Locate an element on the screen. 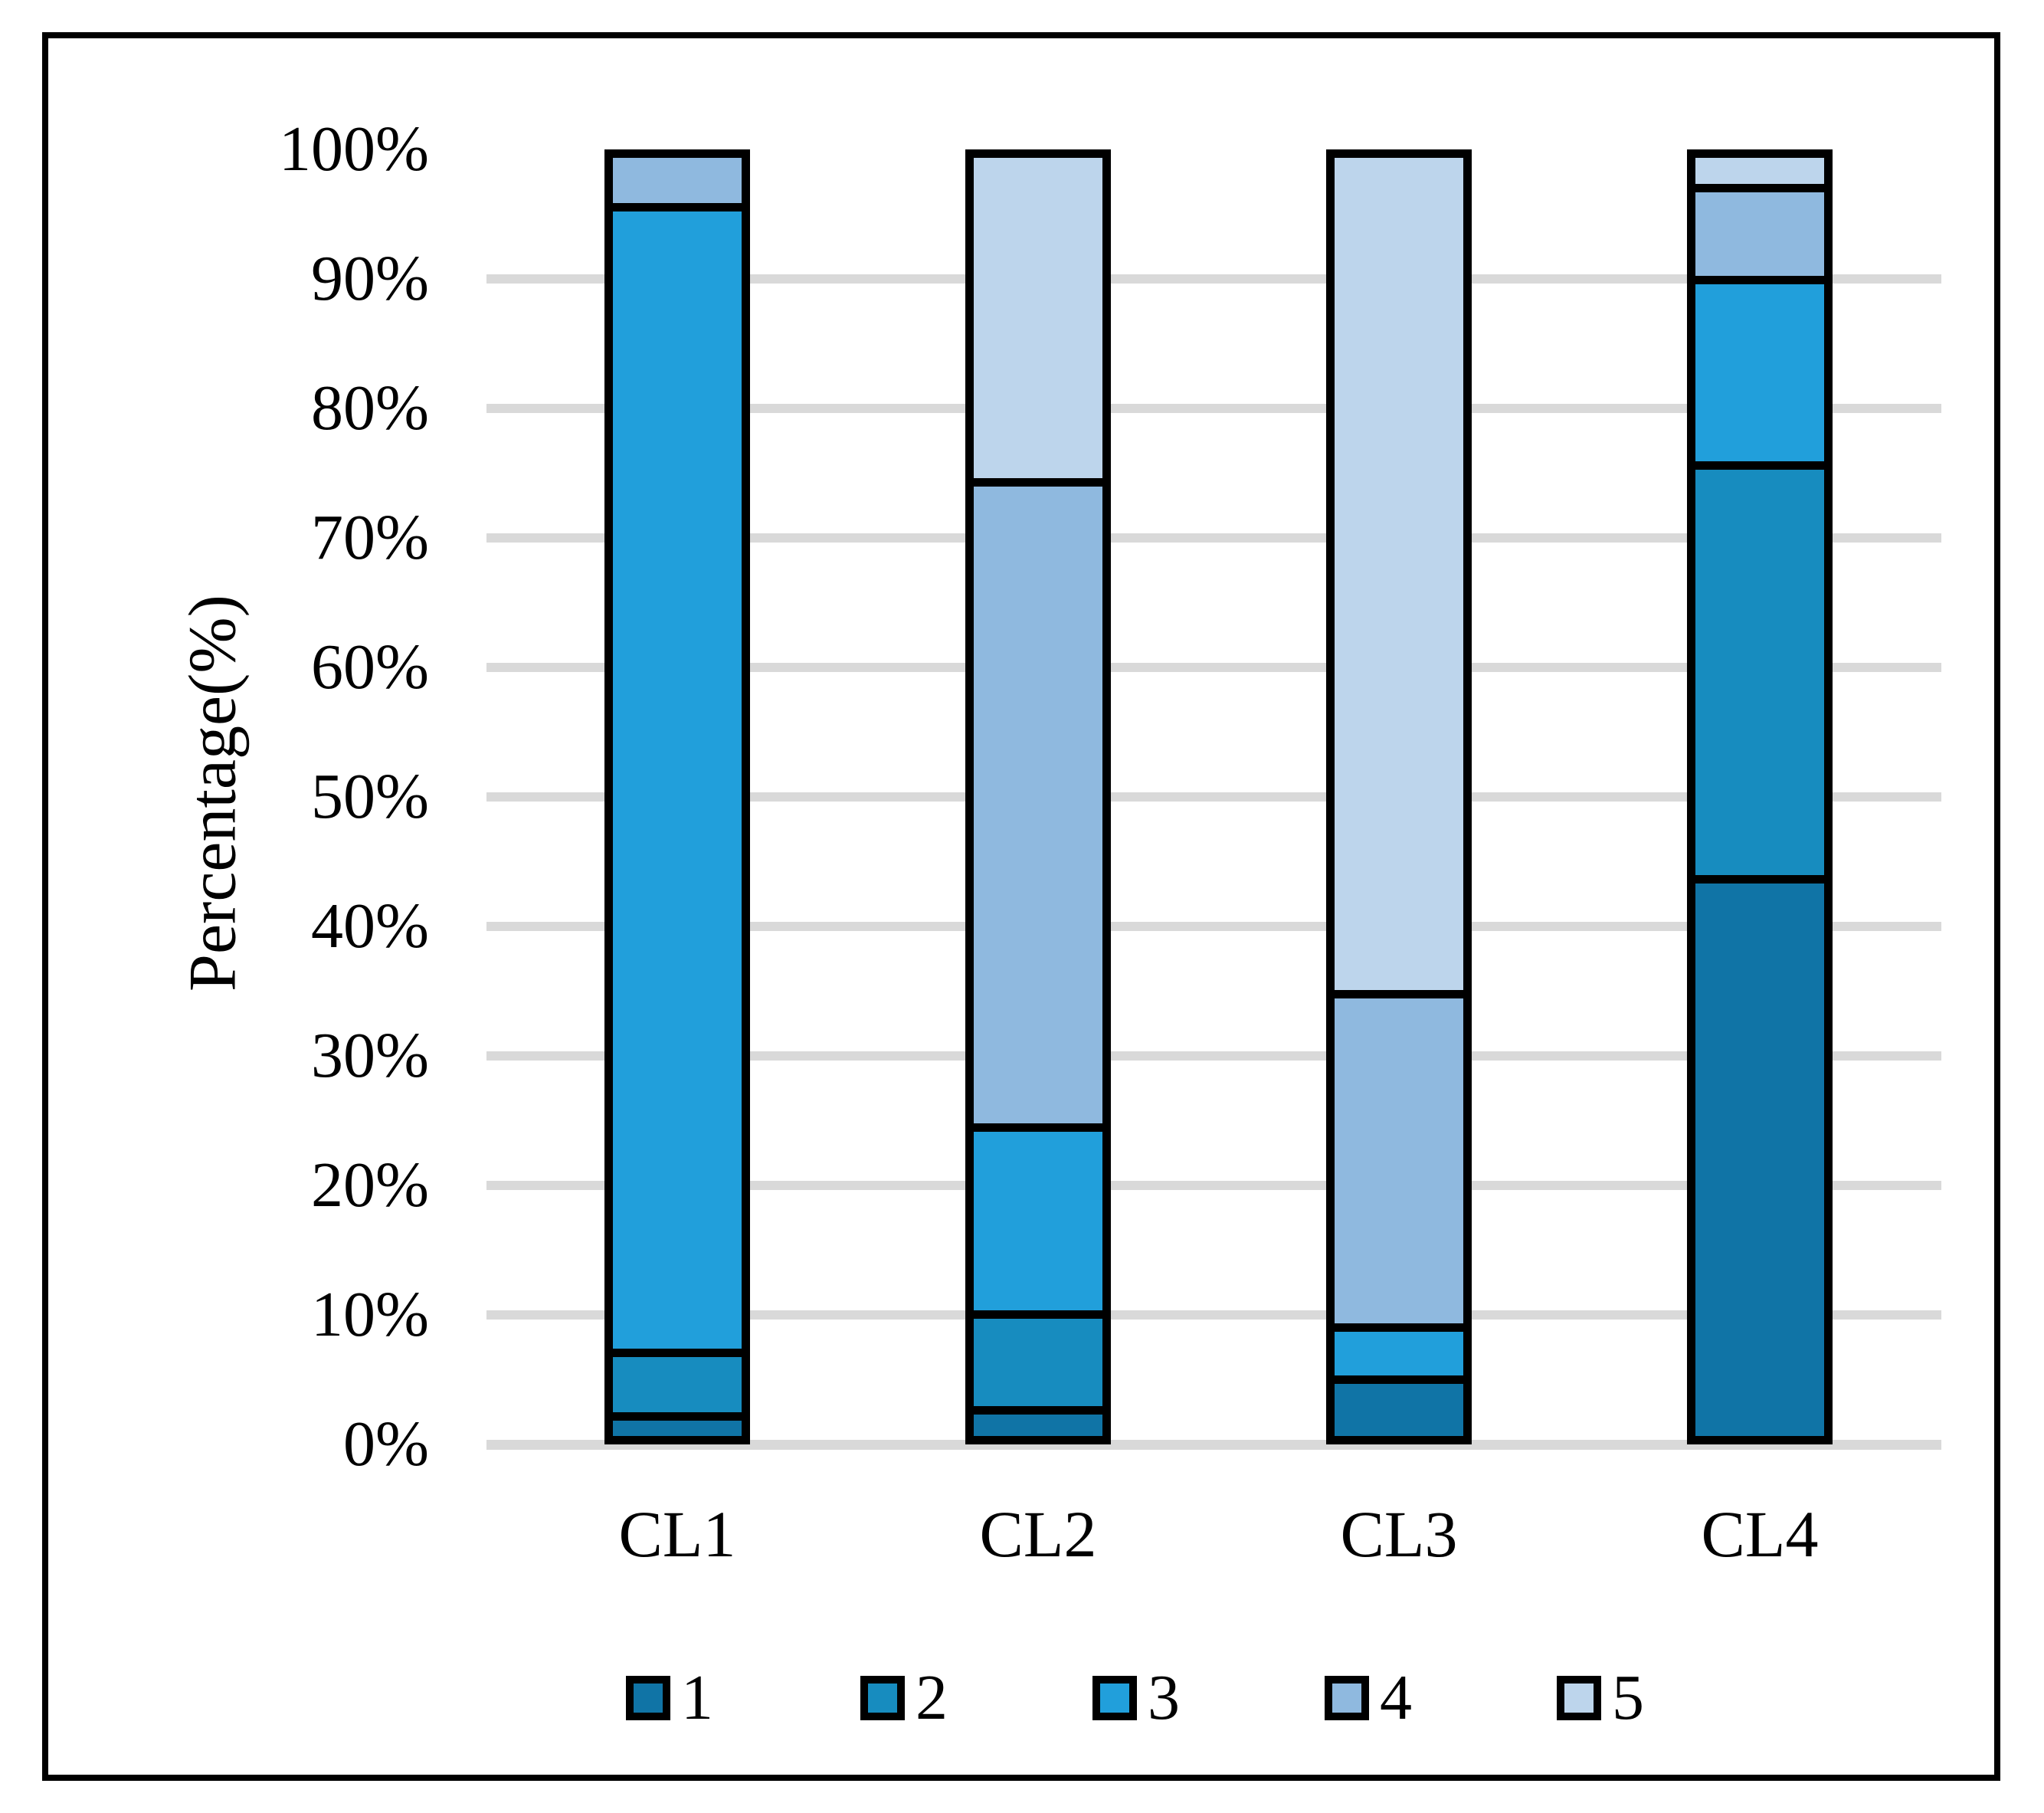  x-tick-label-CL4: CL4 is located at coordinates (1760, 1534).